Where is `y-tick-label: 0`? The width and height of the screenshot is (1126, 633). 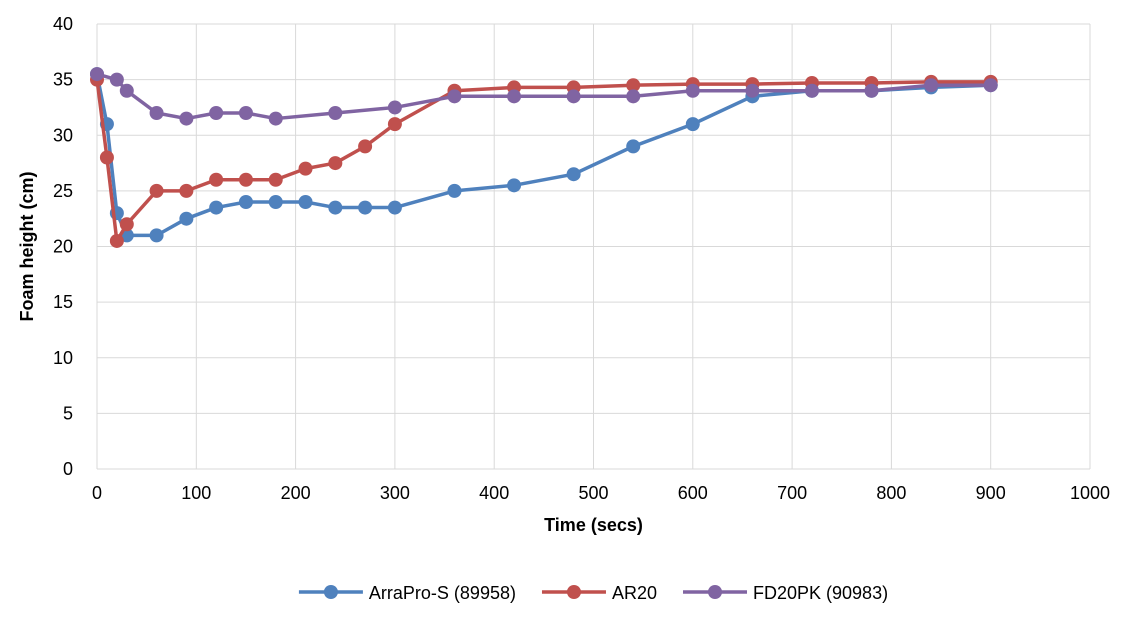
y-tick-label: 0 is located at coordinates (68, 469).